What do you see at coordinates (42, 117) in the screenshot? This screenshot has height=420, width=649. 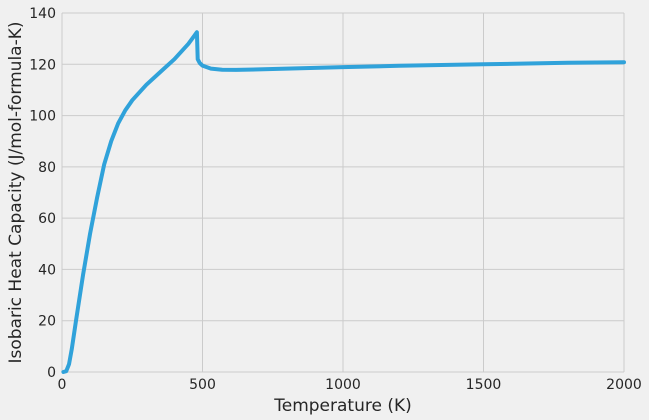 I see `y-tick-label: 100` at bounding box center [42, 117].